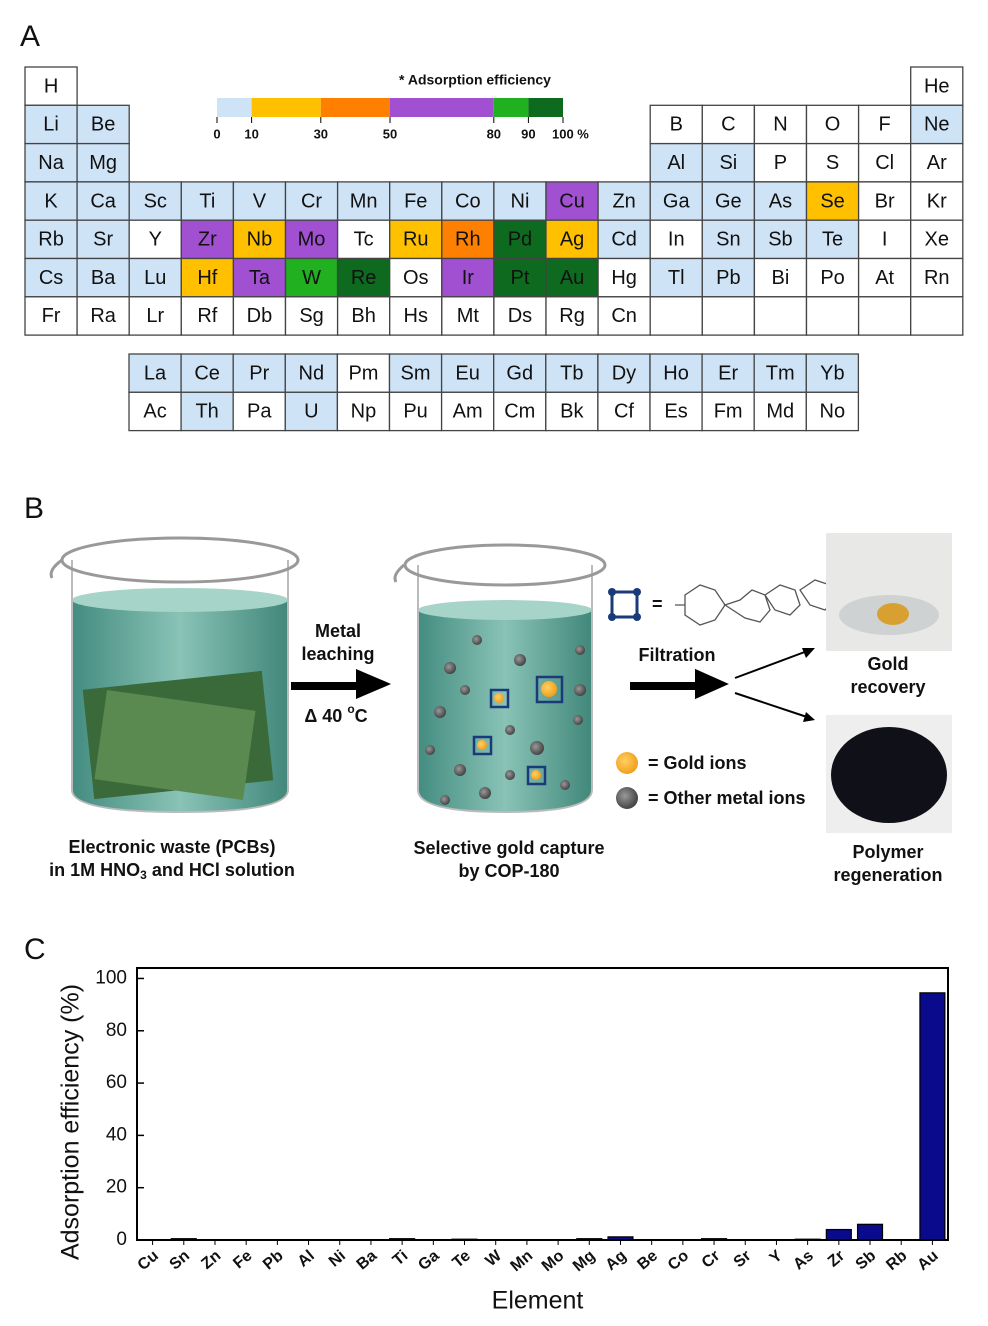 The image size is (988, 1326). What do you see at coordinates (30, 36) in the screenshot?
I see `panel-label: A` at bounding box center [30, 36].